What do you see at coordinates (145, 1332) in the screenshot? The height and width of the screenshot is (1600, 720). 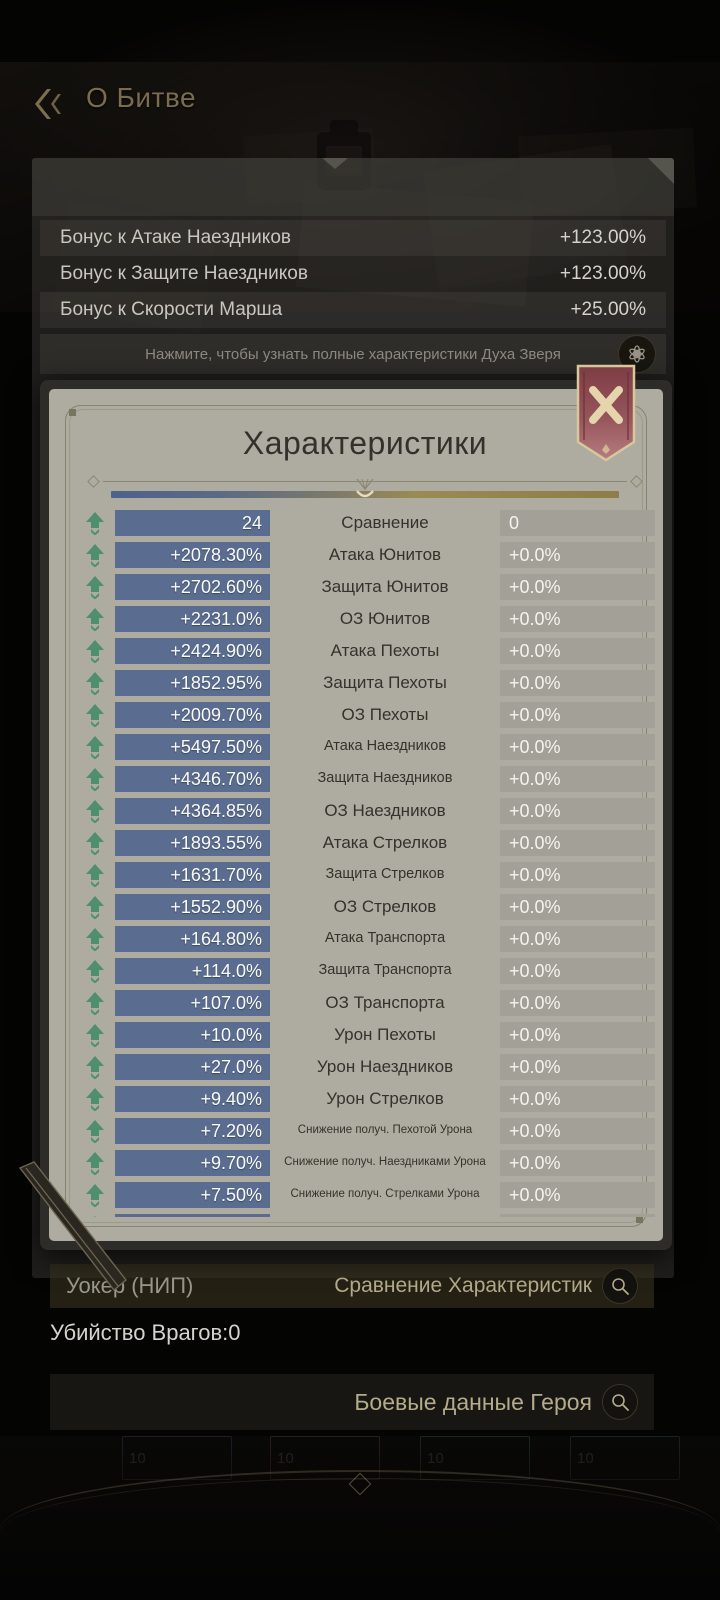 I see `enemy-kills-label: Убийство Врагов:0` at bounding box center [145, 1332].